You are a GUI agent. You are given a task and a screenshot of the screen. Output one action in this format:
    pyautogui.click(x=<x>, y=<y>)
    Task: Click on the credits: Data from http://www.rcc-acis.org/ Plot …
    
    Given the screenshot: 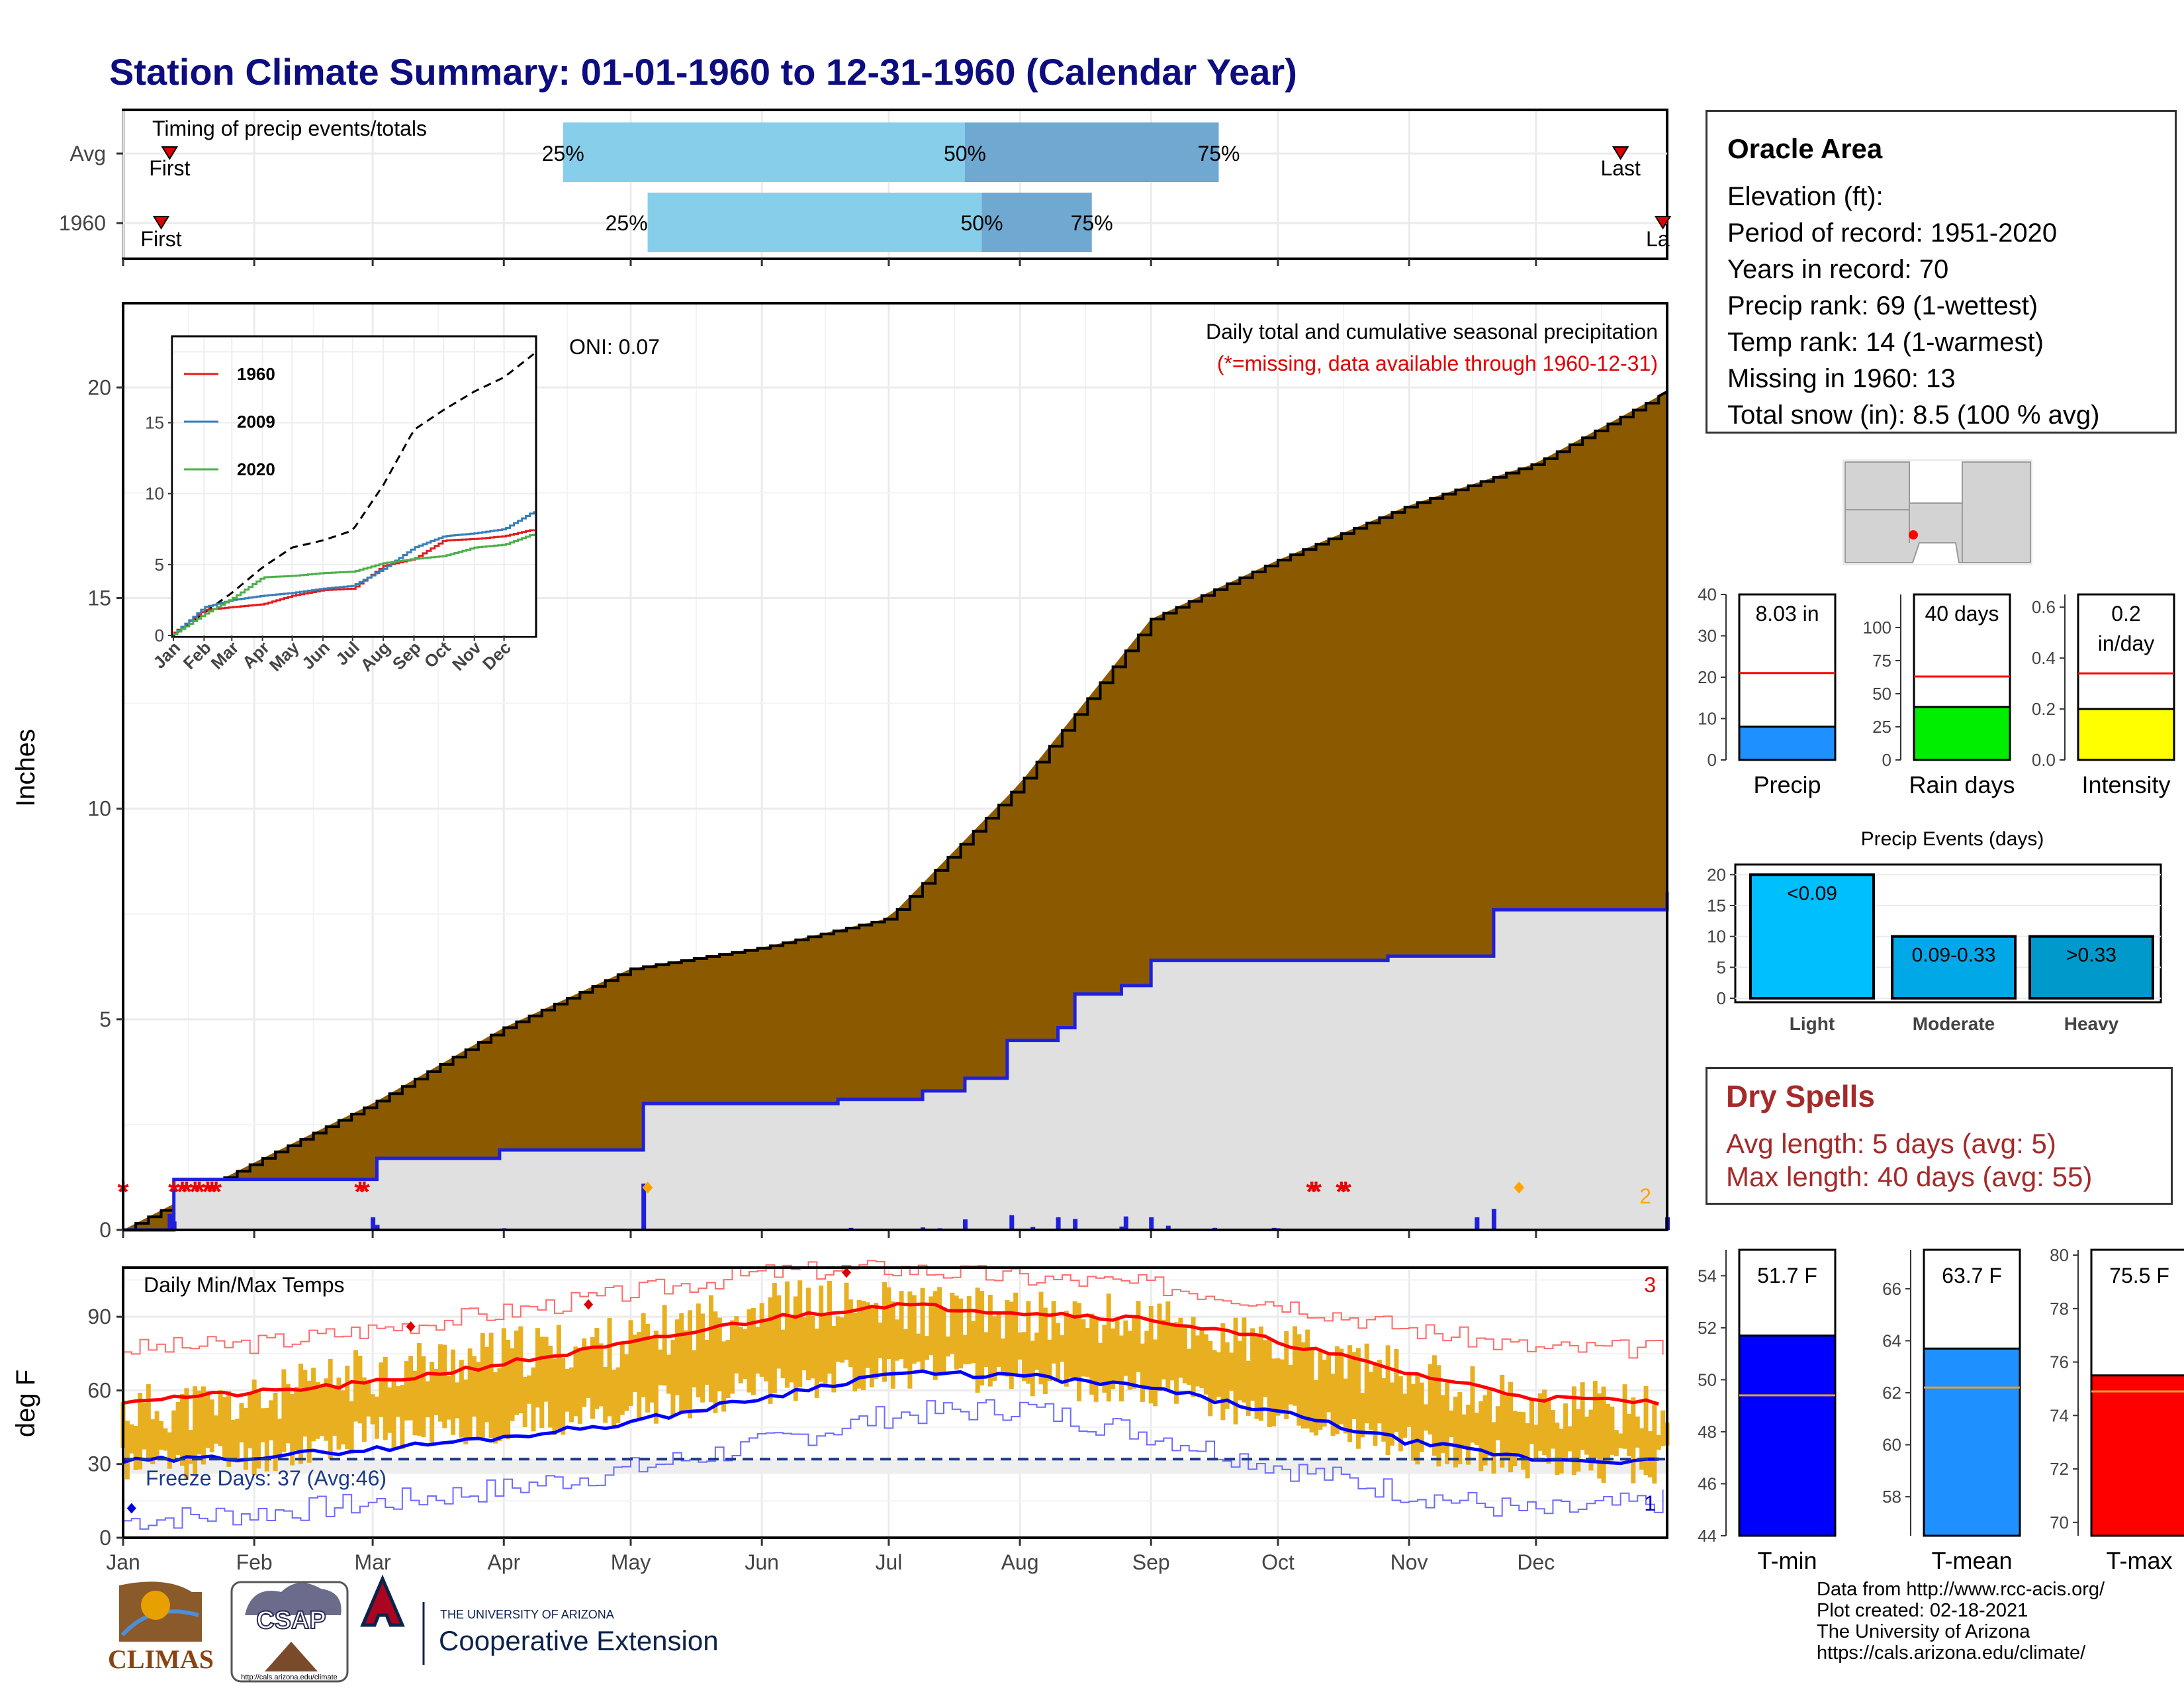 What is the action you would take?
    pyautogui.click(x=1961, y=1621)
    